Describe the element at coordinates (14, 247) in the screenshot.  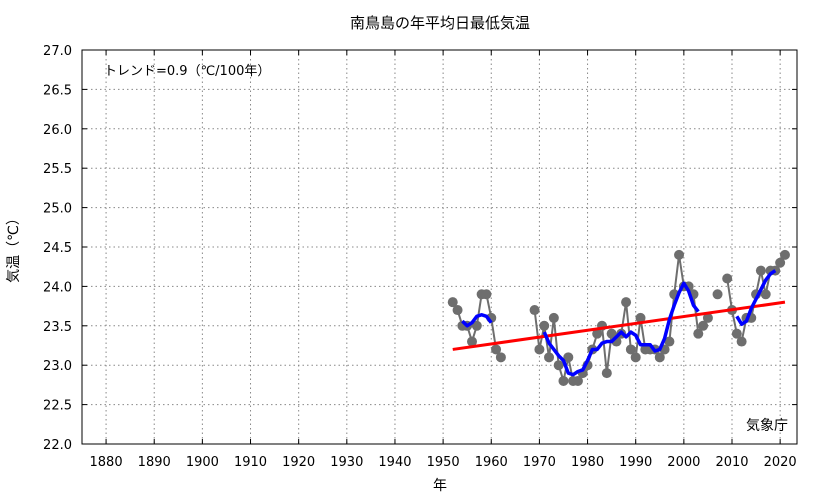
I see `y-axis-label: 気温（℃）` at that location.